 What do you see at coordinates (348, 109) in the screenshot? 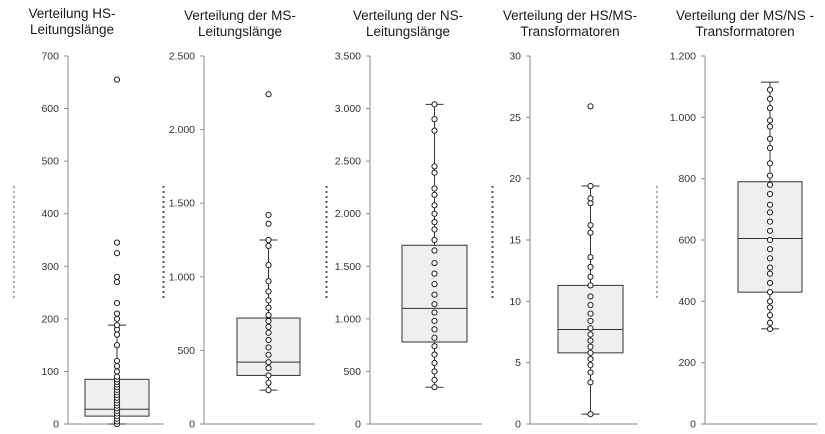
I see `y-tick-label: 3.000` at bounding box center [348, 109].